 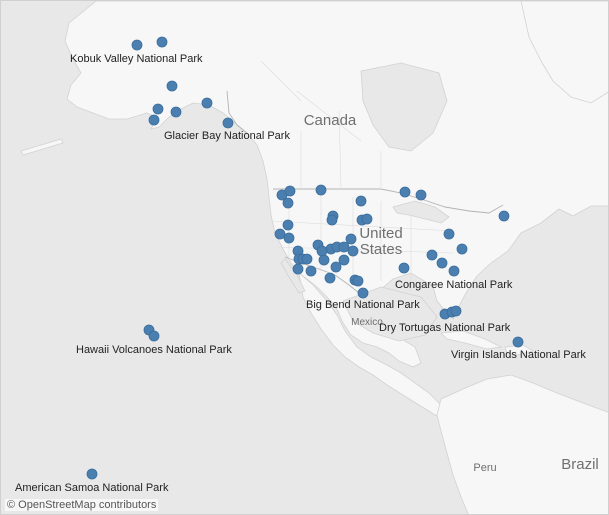 I want to click on country-label-united-states: United States, so click(x=380, y=241).